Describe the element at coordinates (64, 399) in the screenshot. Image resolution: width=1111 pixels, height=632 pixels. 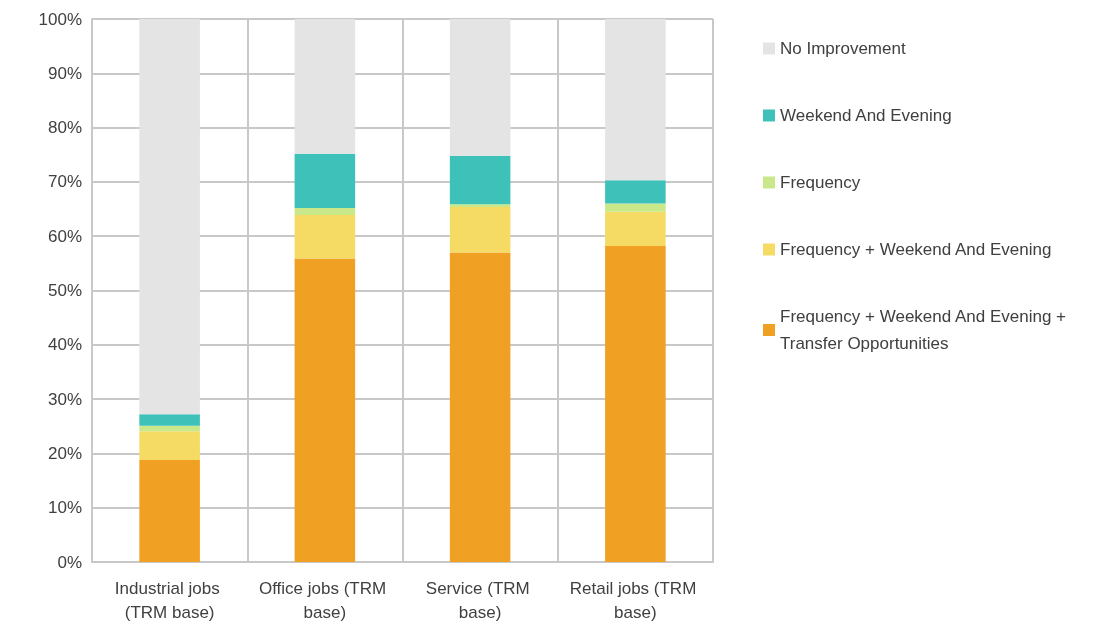
I see `y-tick-label: 30%` at that location.